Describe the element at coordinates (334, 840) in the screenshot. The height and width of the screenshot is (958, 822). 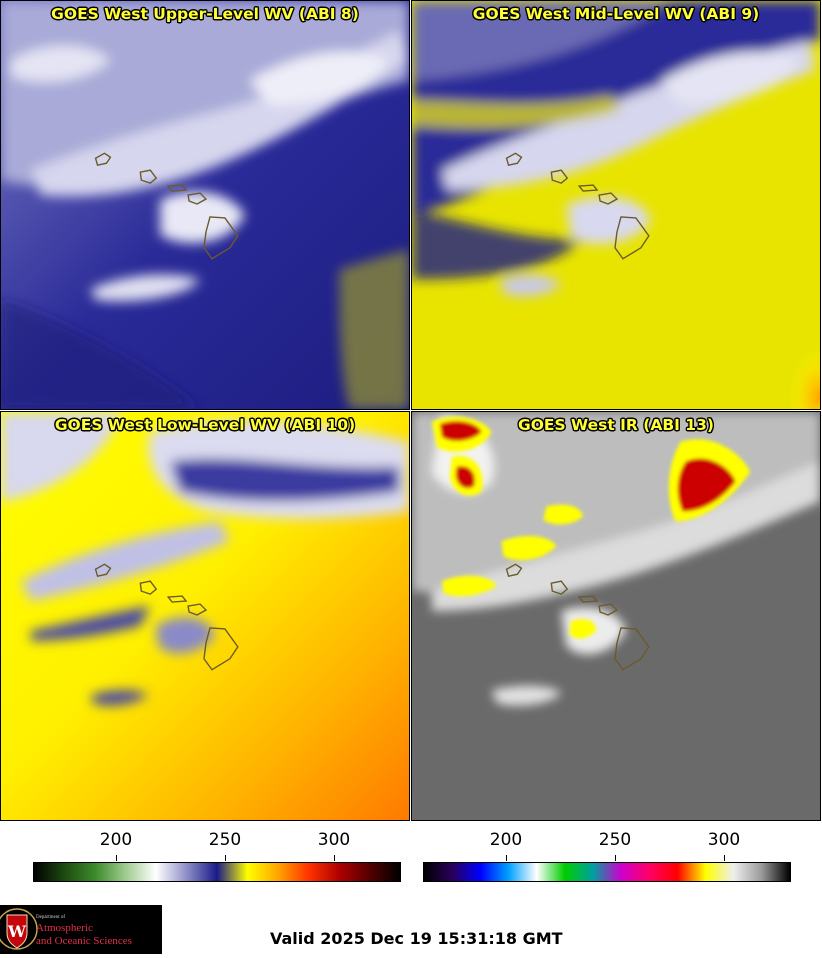
I see `colorbar-left-tick-300: 300` at that location.